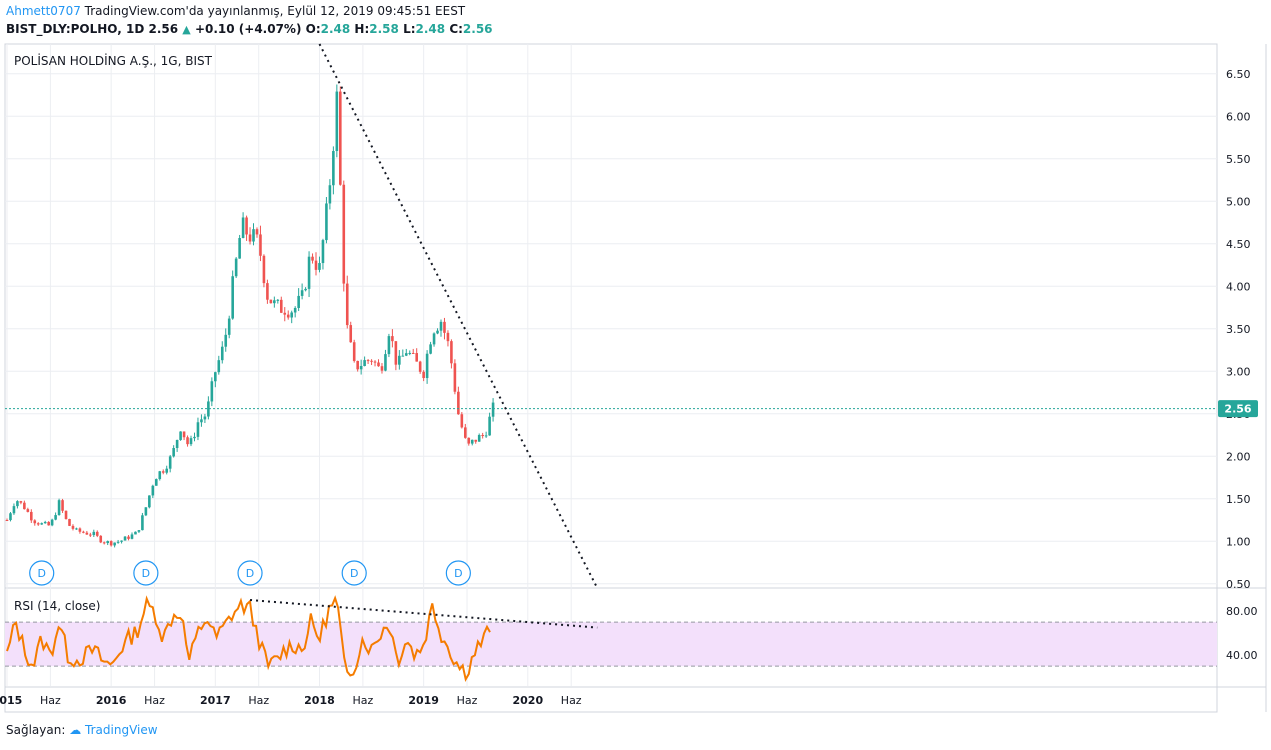  Describe the element at coordinates (527, 700) in the screenshot. I see `time-tick-label: 2020` at that location.